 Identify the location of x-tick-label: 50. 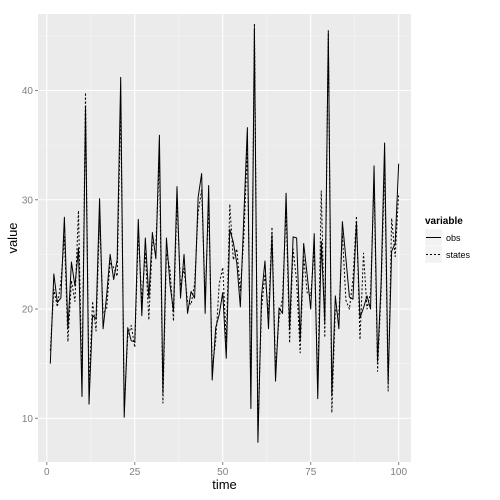
(223, 472).